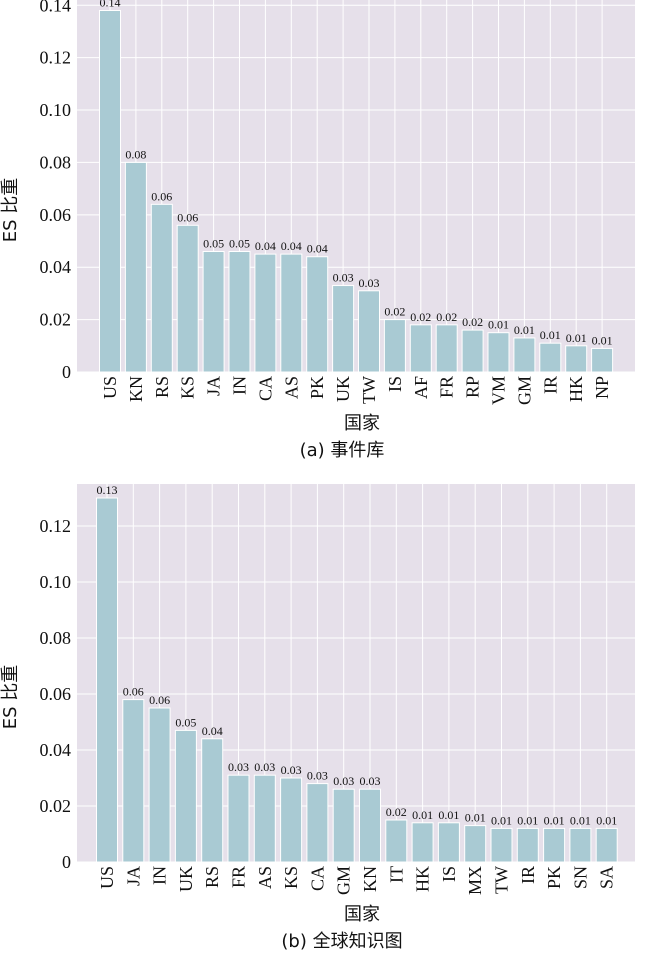 Image resolution: width=650 pixels, height=956 pixels. What do you see at coordinates (499, 390) in the screenshot?
I see `x-tick-label: VM` at bounding box center [499, 390].